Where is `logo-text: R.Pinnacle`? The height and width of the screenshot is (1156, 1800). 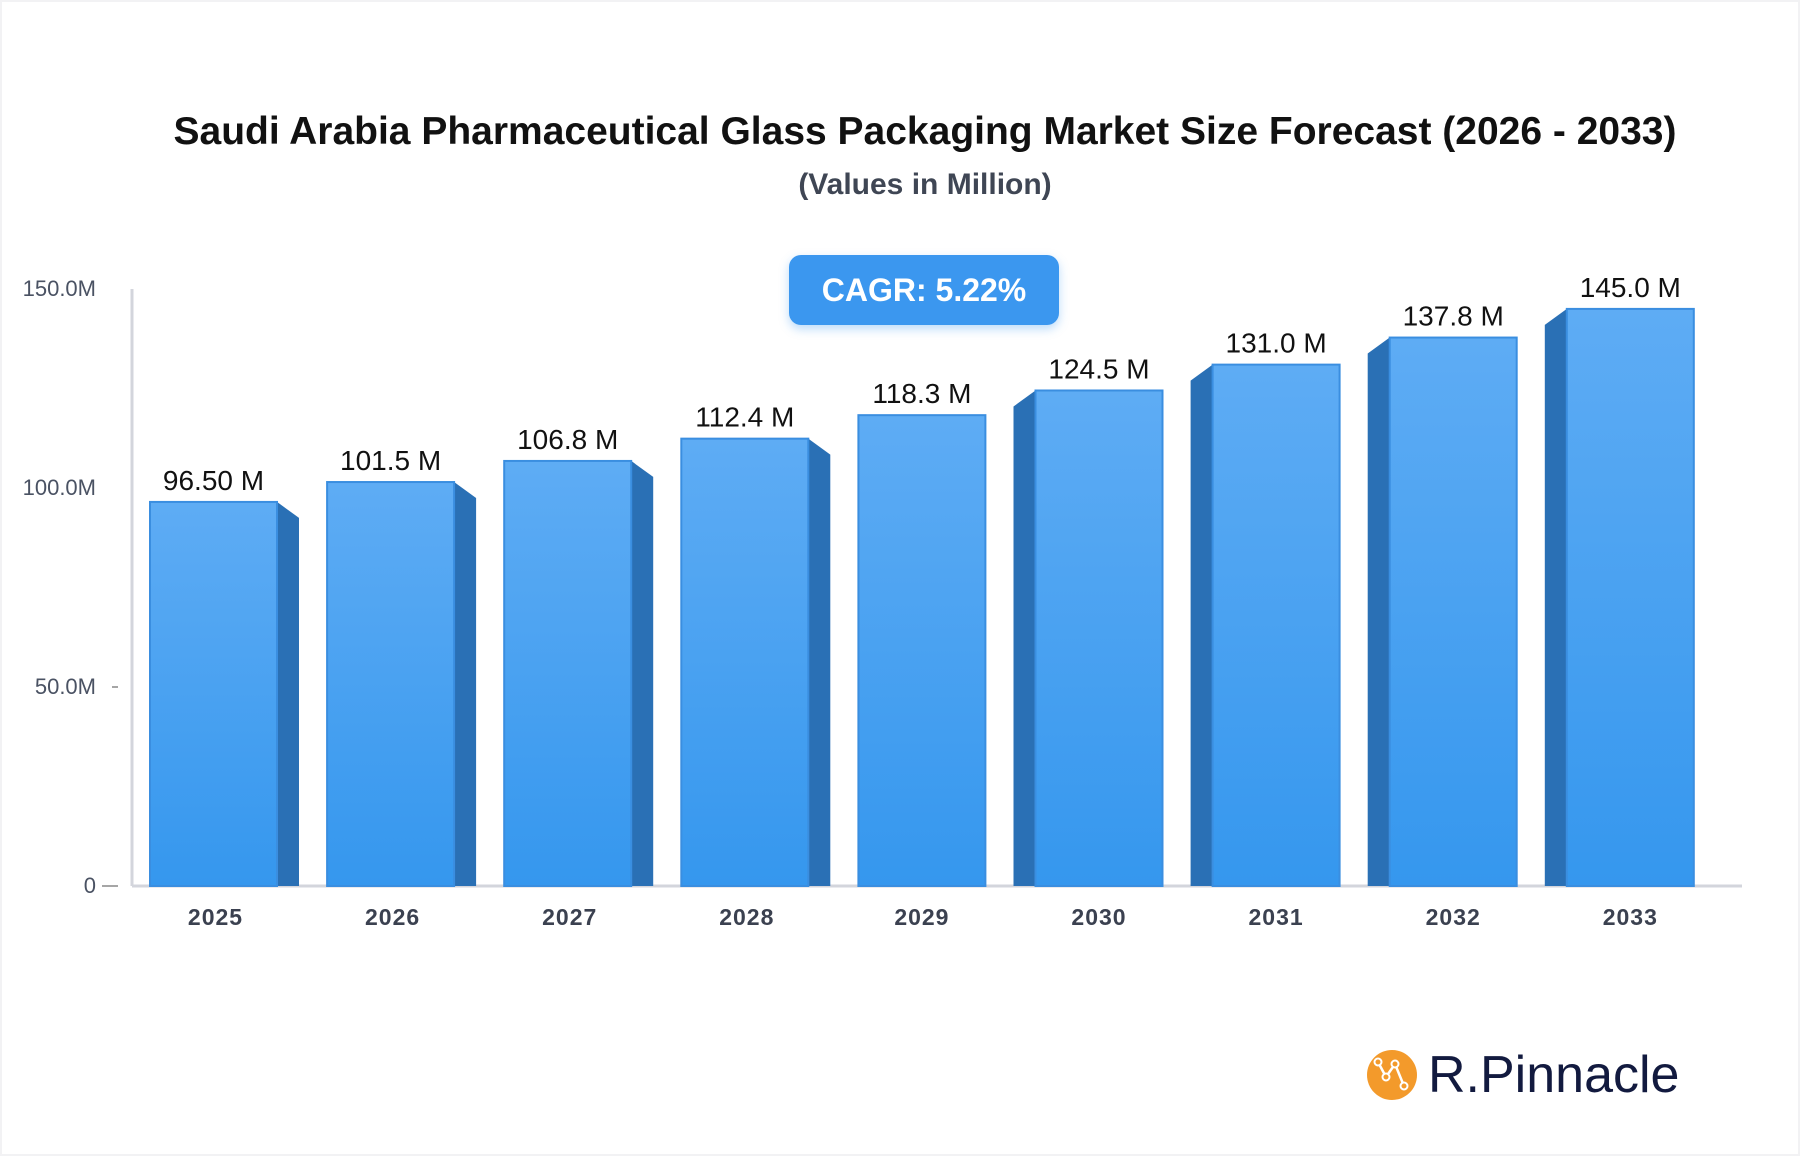
logo-text: R.Pinnacle is located at coordinates (1554, 1075).